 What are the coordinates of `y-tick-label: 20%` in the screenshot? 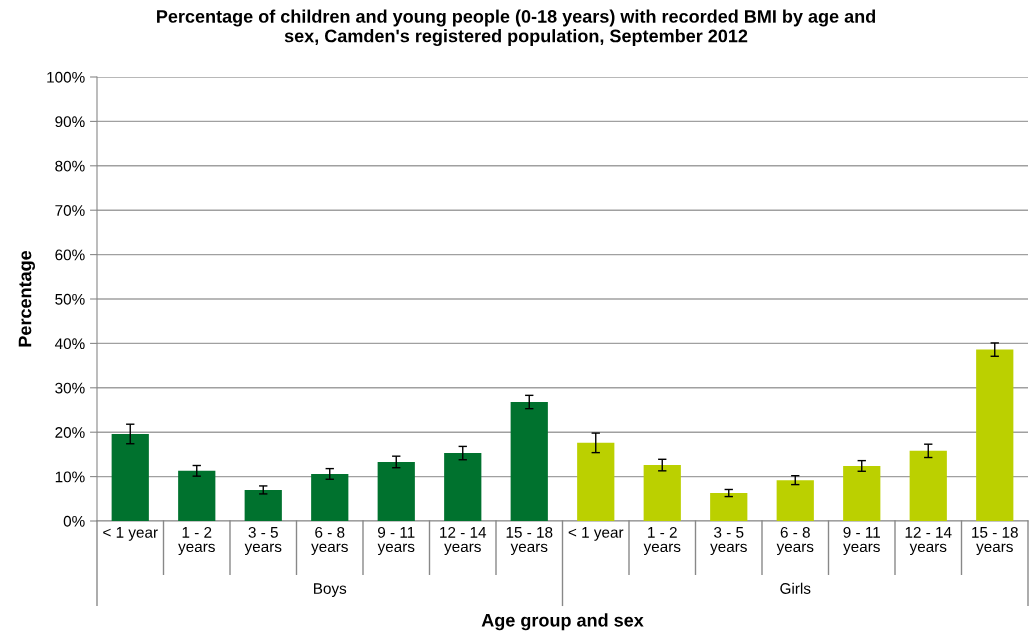 It's located at (70, 432).